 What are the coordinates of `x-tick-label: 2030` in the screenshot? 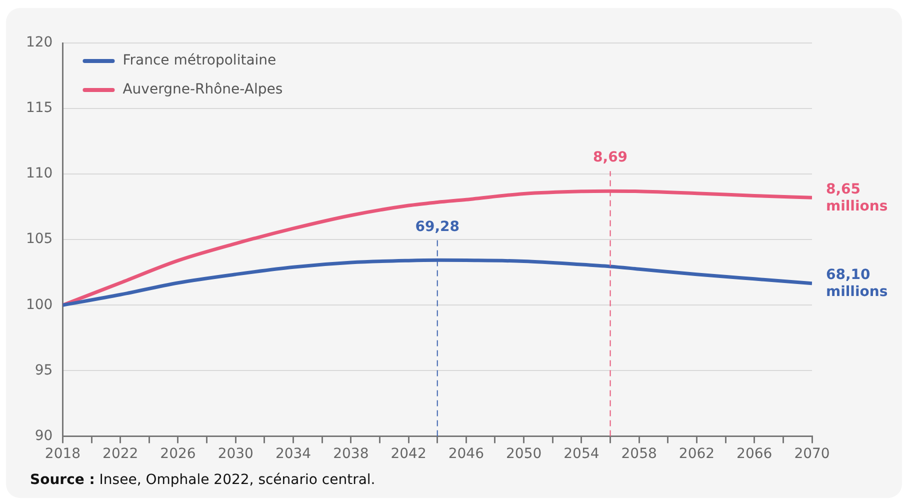 It's located at (236, 454).